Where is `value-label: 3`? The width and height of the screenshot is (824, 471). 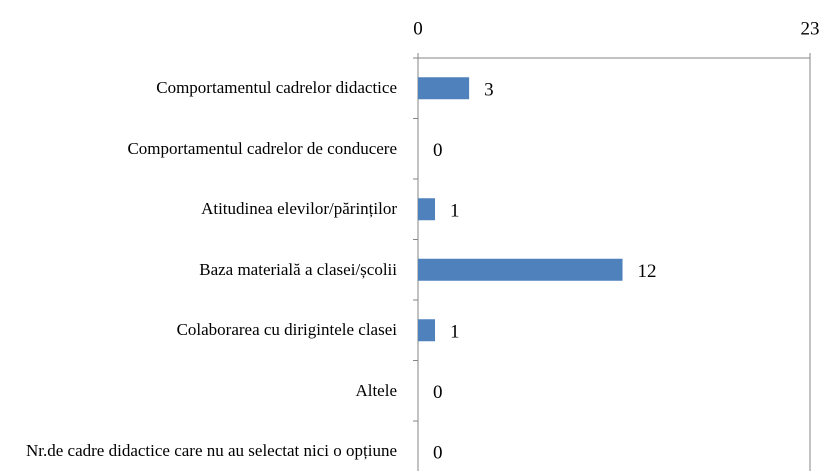
value-label: 3 is located at coordinates (489, 90).